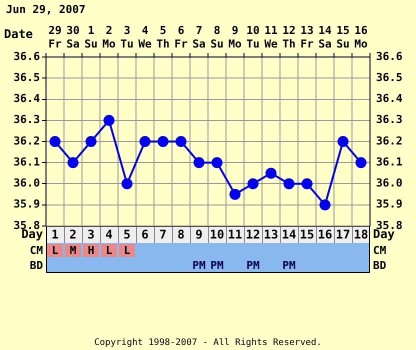 This screenshot has height=350, width=416. What do you see at coordinates (91, 234) in the screenshot?
I see `x2-tick-label: 3` at bounding box center [91, 234].